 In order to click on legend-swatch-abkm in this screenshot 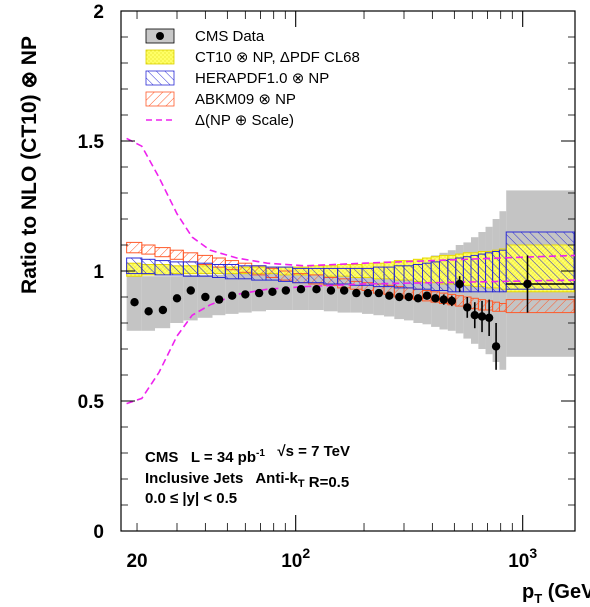, I will do `click(160, 99)`.